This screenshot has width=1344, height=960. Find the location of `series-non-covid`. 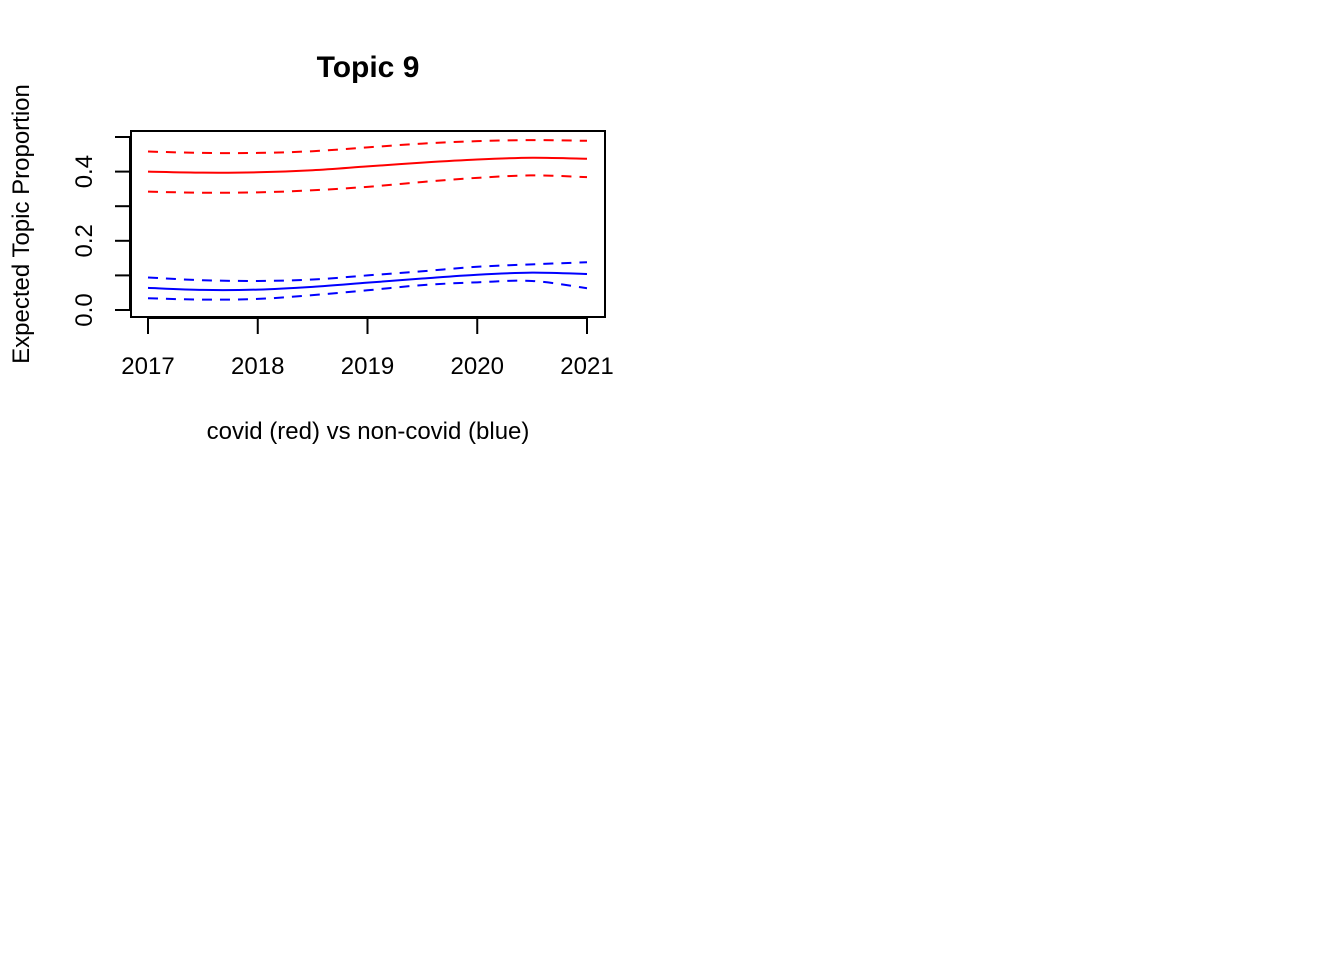

series-non-covid is located at coordinates (367, 281).